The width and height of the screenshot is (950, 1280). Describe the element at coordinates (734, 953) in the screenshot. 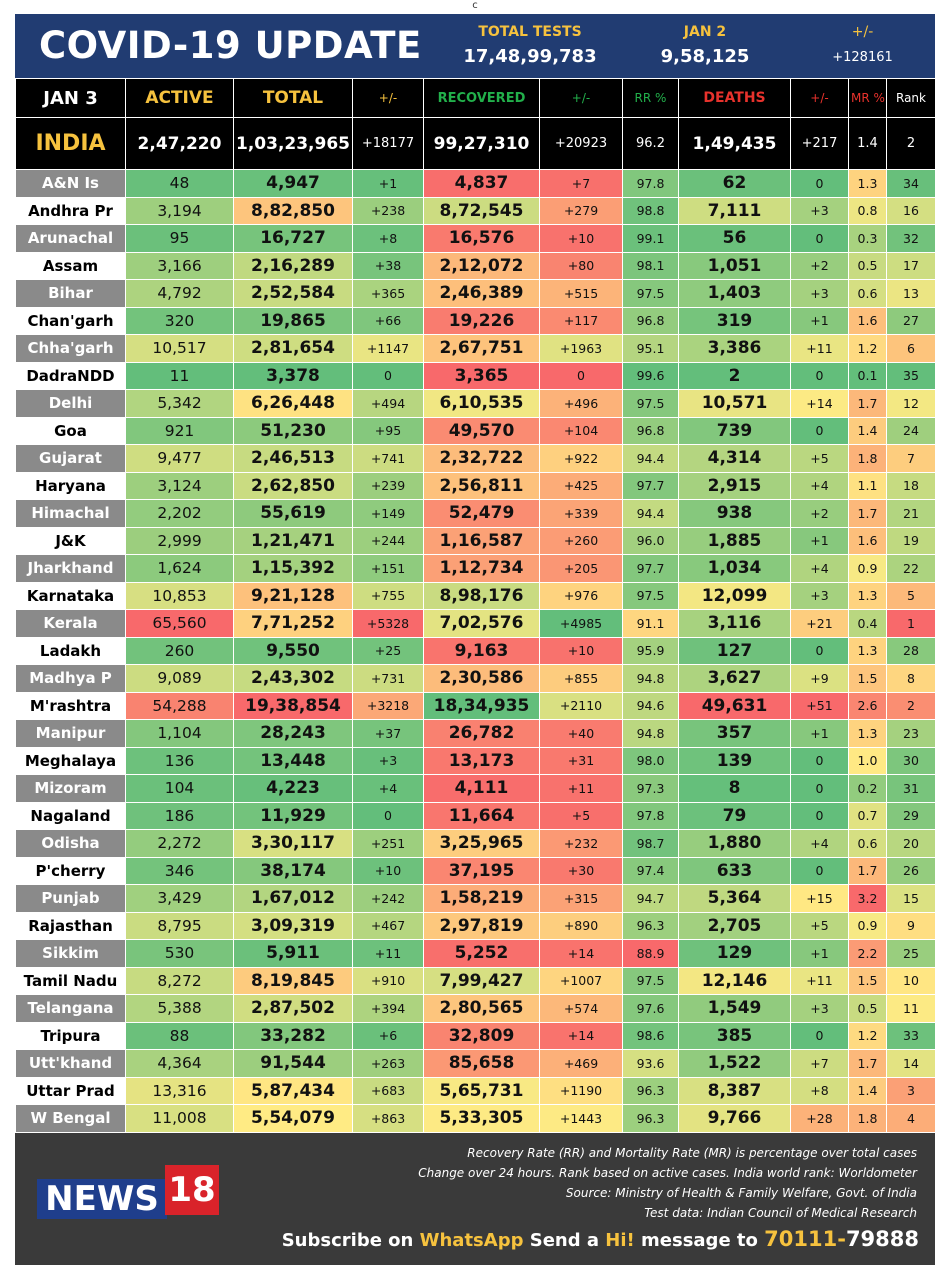

I see `state-deaths: 129` at that location.